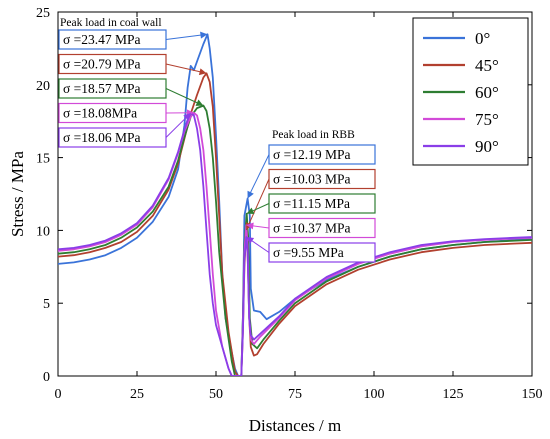 The height and width of the screenshot is (439, 550). Describe the element at coordinates (100, 113) in the screenshot. I see `annotation-label: σ =18.08MPa` at that location.